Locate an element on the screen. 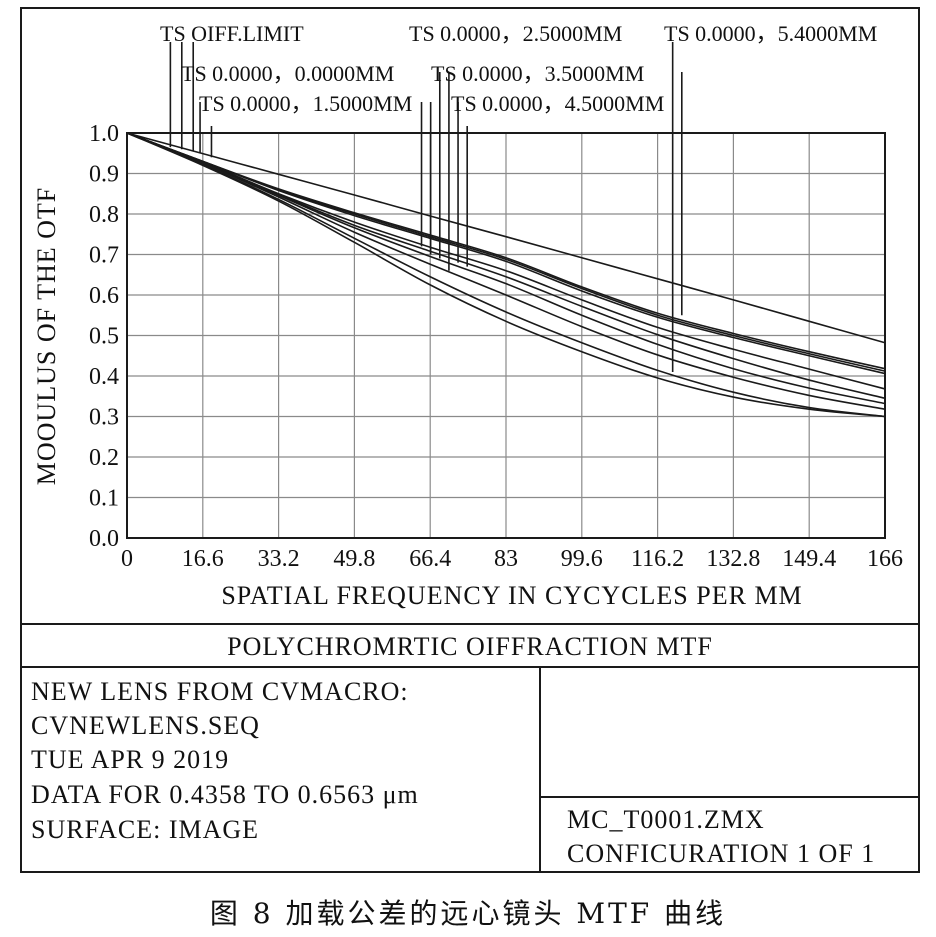 The height and width of the screenshot is (937, 936). field-label-2-5mm: TS 0.0000，2.5000MM is located at coordinates (515, 33).